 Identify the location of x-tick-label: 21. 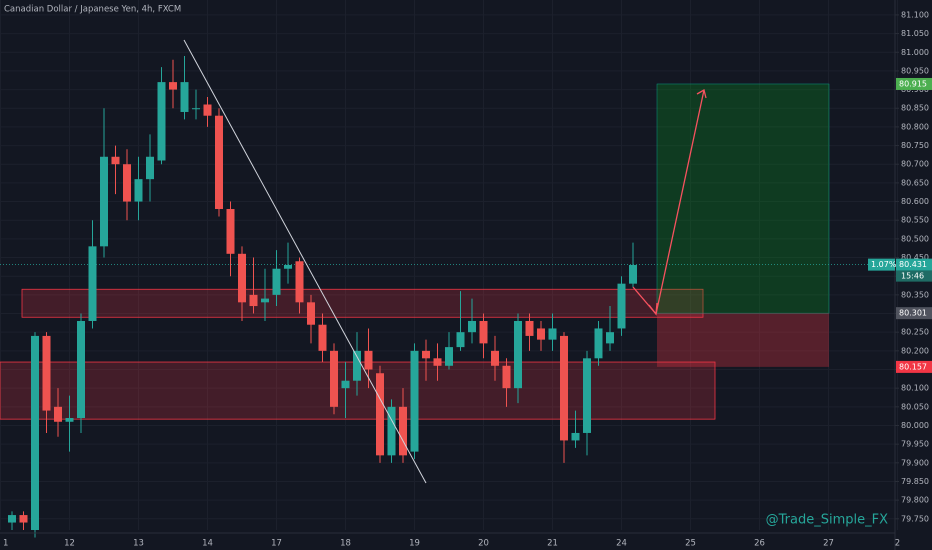
(552, 544).